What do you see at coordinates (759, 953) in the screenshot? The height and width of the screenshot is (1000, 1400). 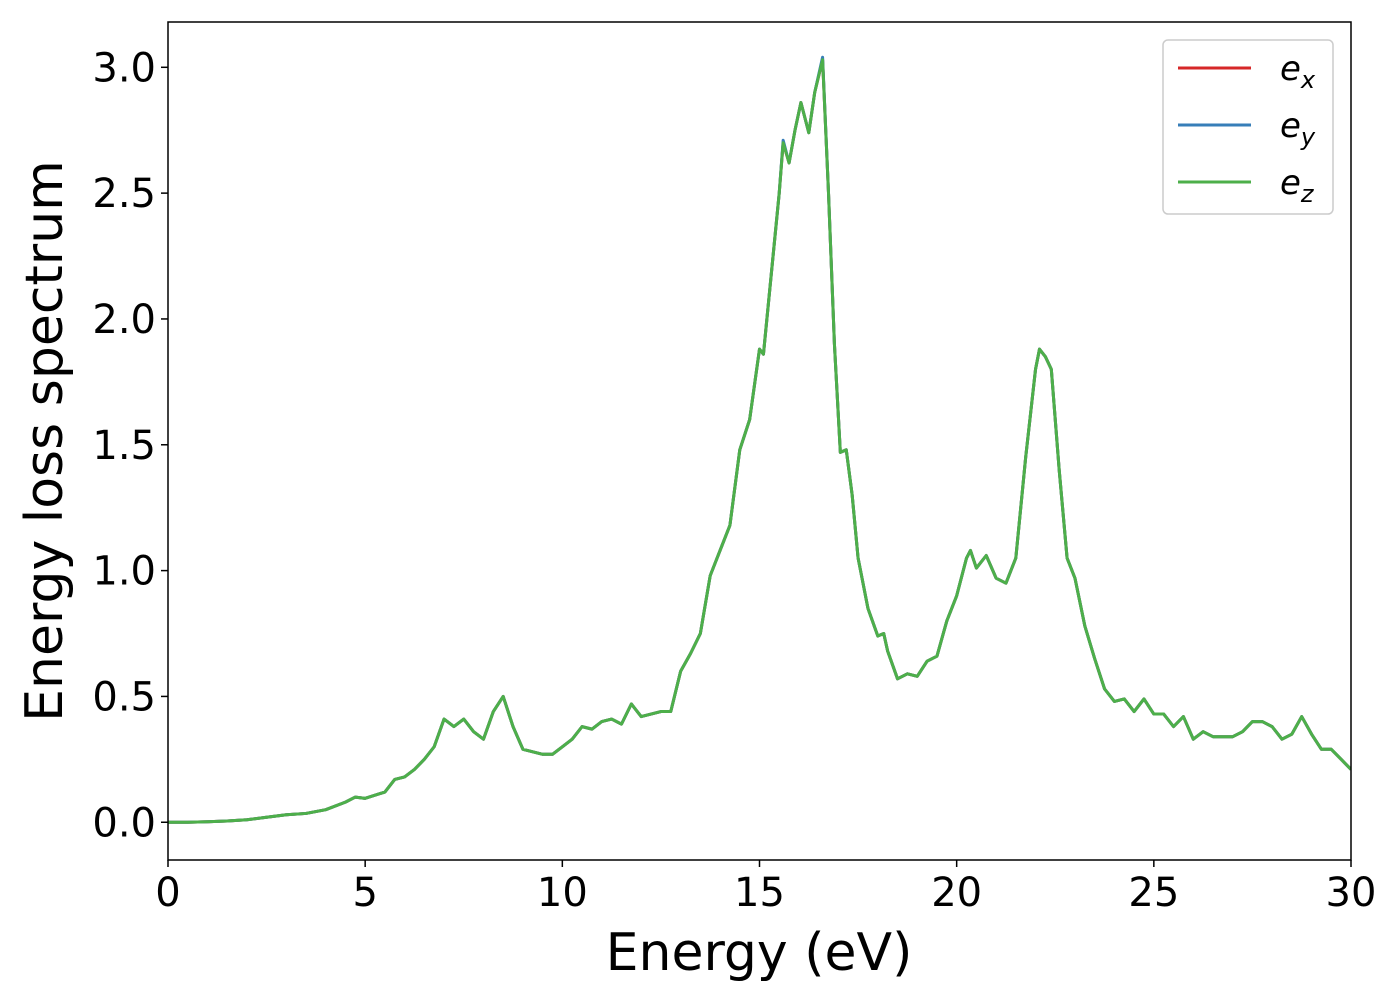 I see `x-axis-label: Energy (eV)` at bounding box center [759, 953].